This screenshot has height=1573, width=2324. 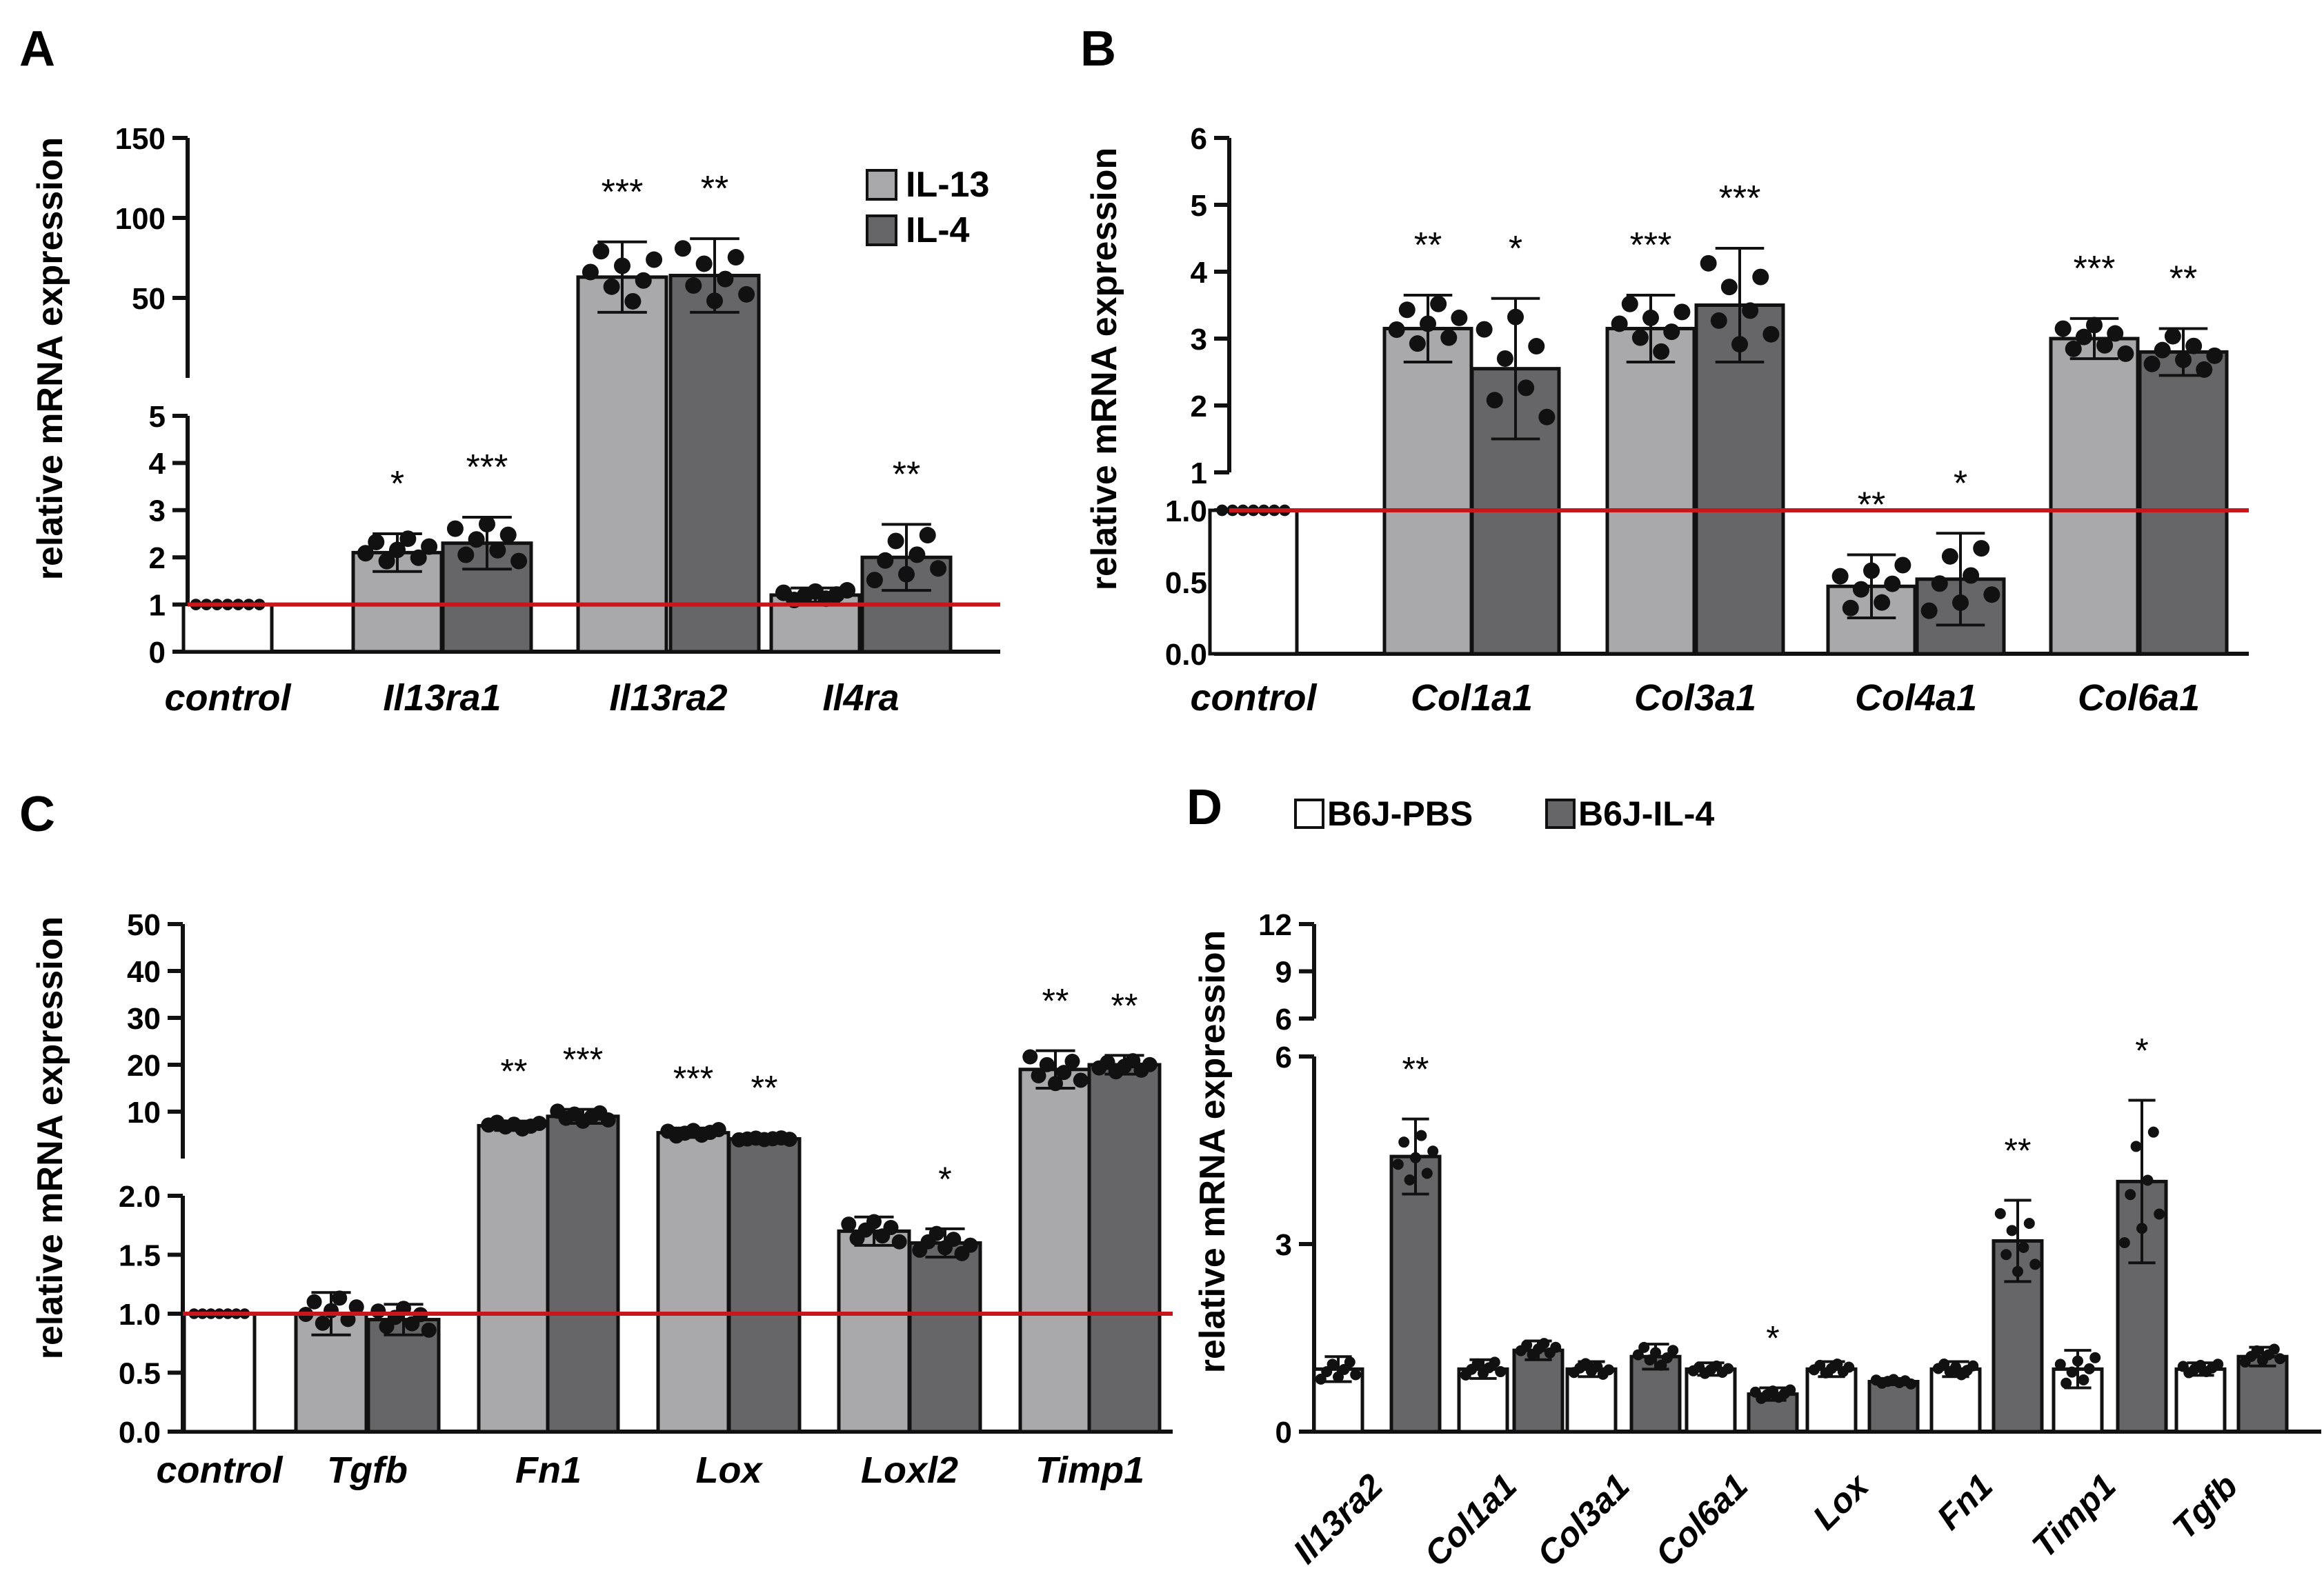 What do you see at coordinates (2095, 325) in the screenshot?
I see `panel-b-dot-Col6a1` at bounding box center [2095, 325].